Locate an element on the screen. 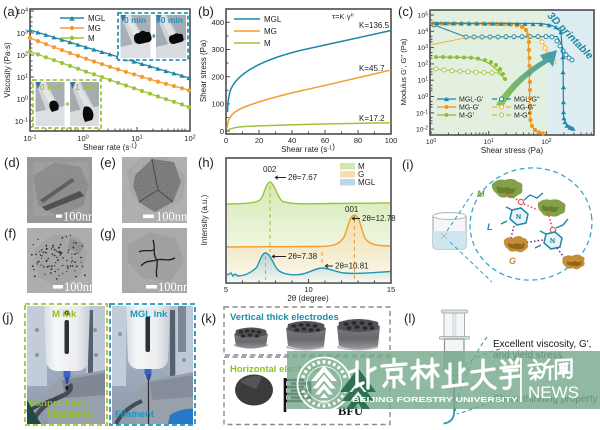 The width and height of the screenshot is (600, 430). svg-text: MGL ink is located at coordinates (149, 314).